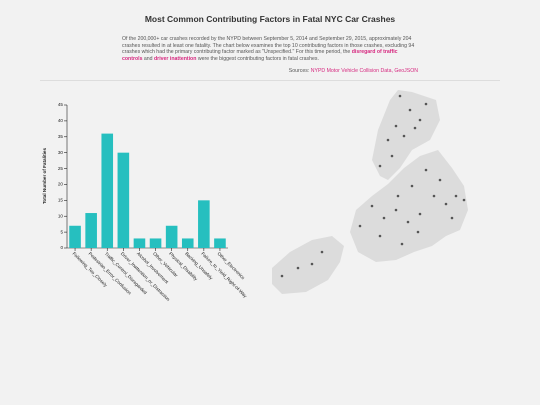 The image size is (540, 405). I want to click on y-tick-label: 5, so click(61, 231).